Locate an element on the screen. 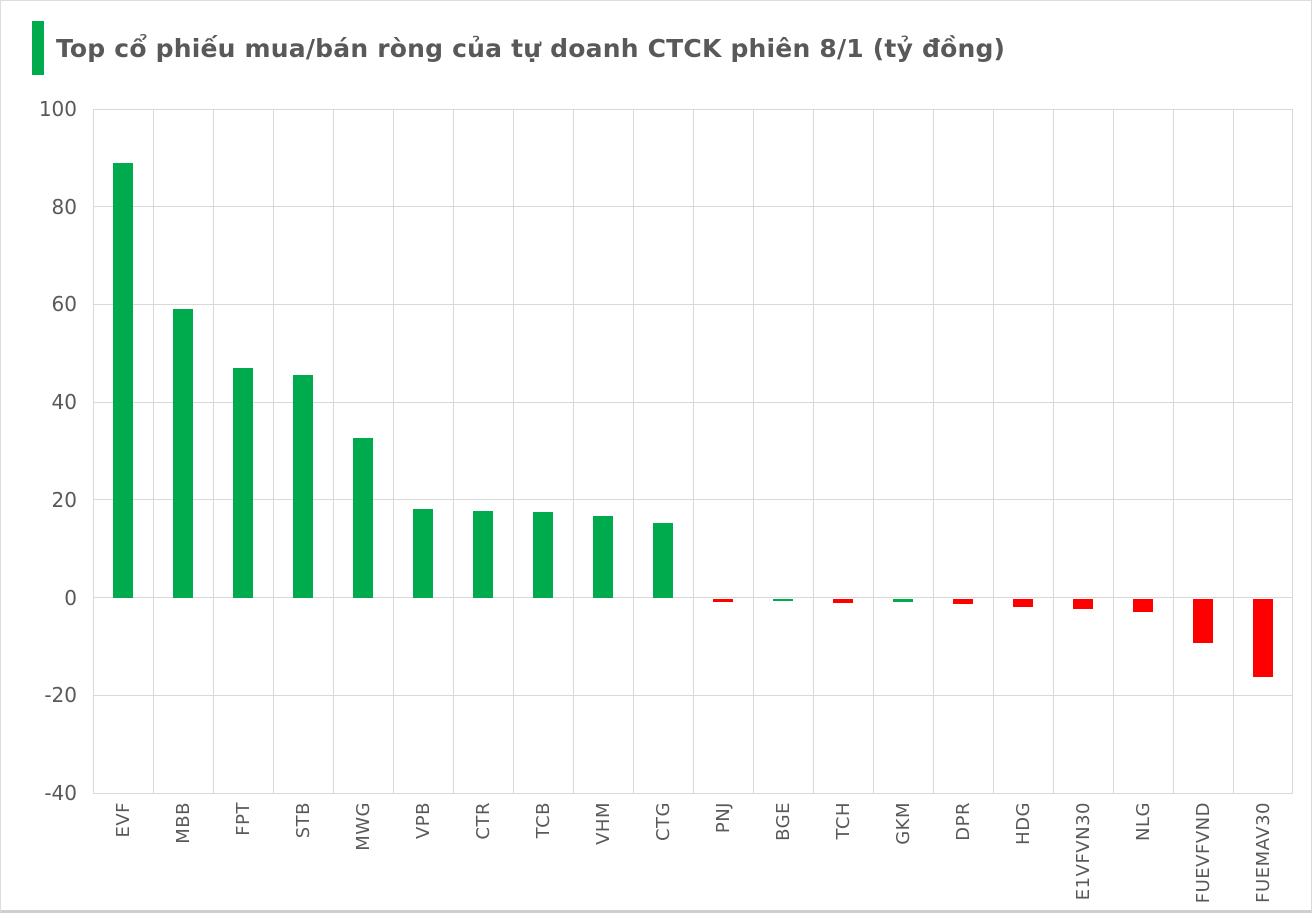 This screenshot has width=1312, height=913. y-tick-label: 20 is located at coordinates (64, 499).